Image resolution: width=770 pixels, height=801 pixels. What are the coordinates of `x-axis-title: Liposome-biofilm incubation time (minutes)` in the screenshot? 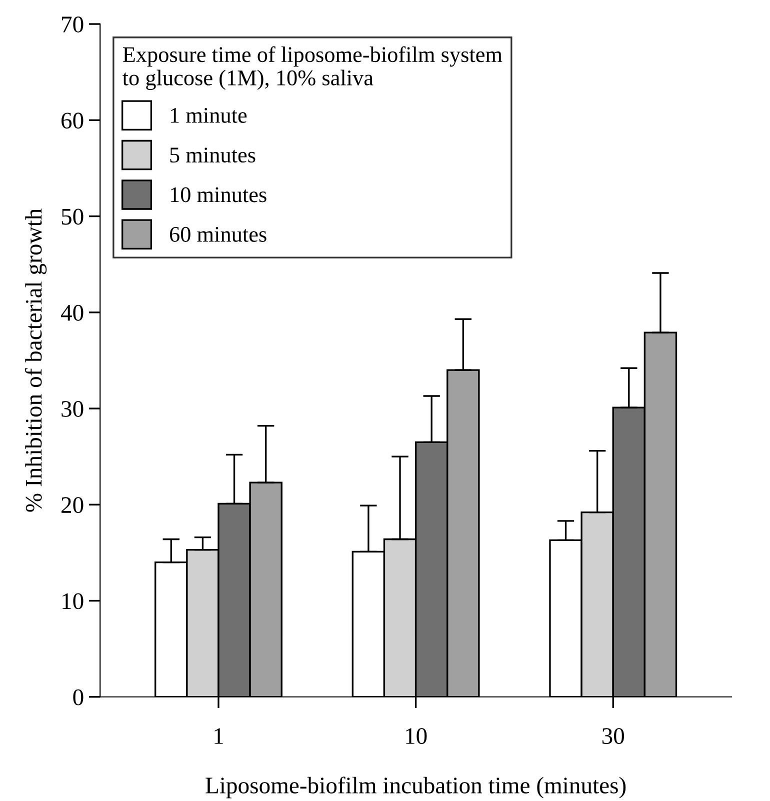 It's located at (416, 787).